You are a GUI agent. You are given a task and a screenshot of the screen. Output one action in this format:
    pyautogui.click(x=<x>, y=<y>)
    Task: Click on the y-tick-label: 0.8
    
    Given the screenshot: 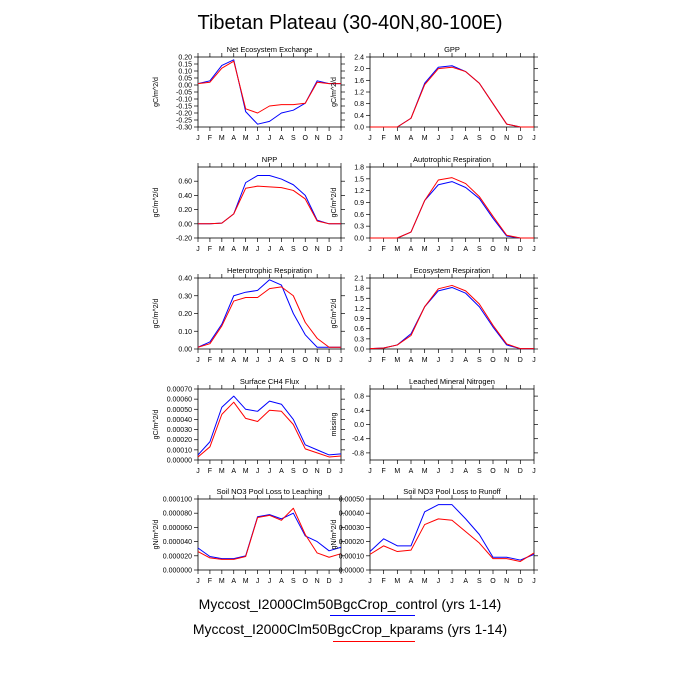 What is the action you would take?
    pyautogui.click(x=359, y=104)
    